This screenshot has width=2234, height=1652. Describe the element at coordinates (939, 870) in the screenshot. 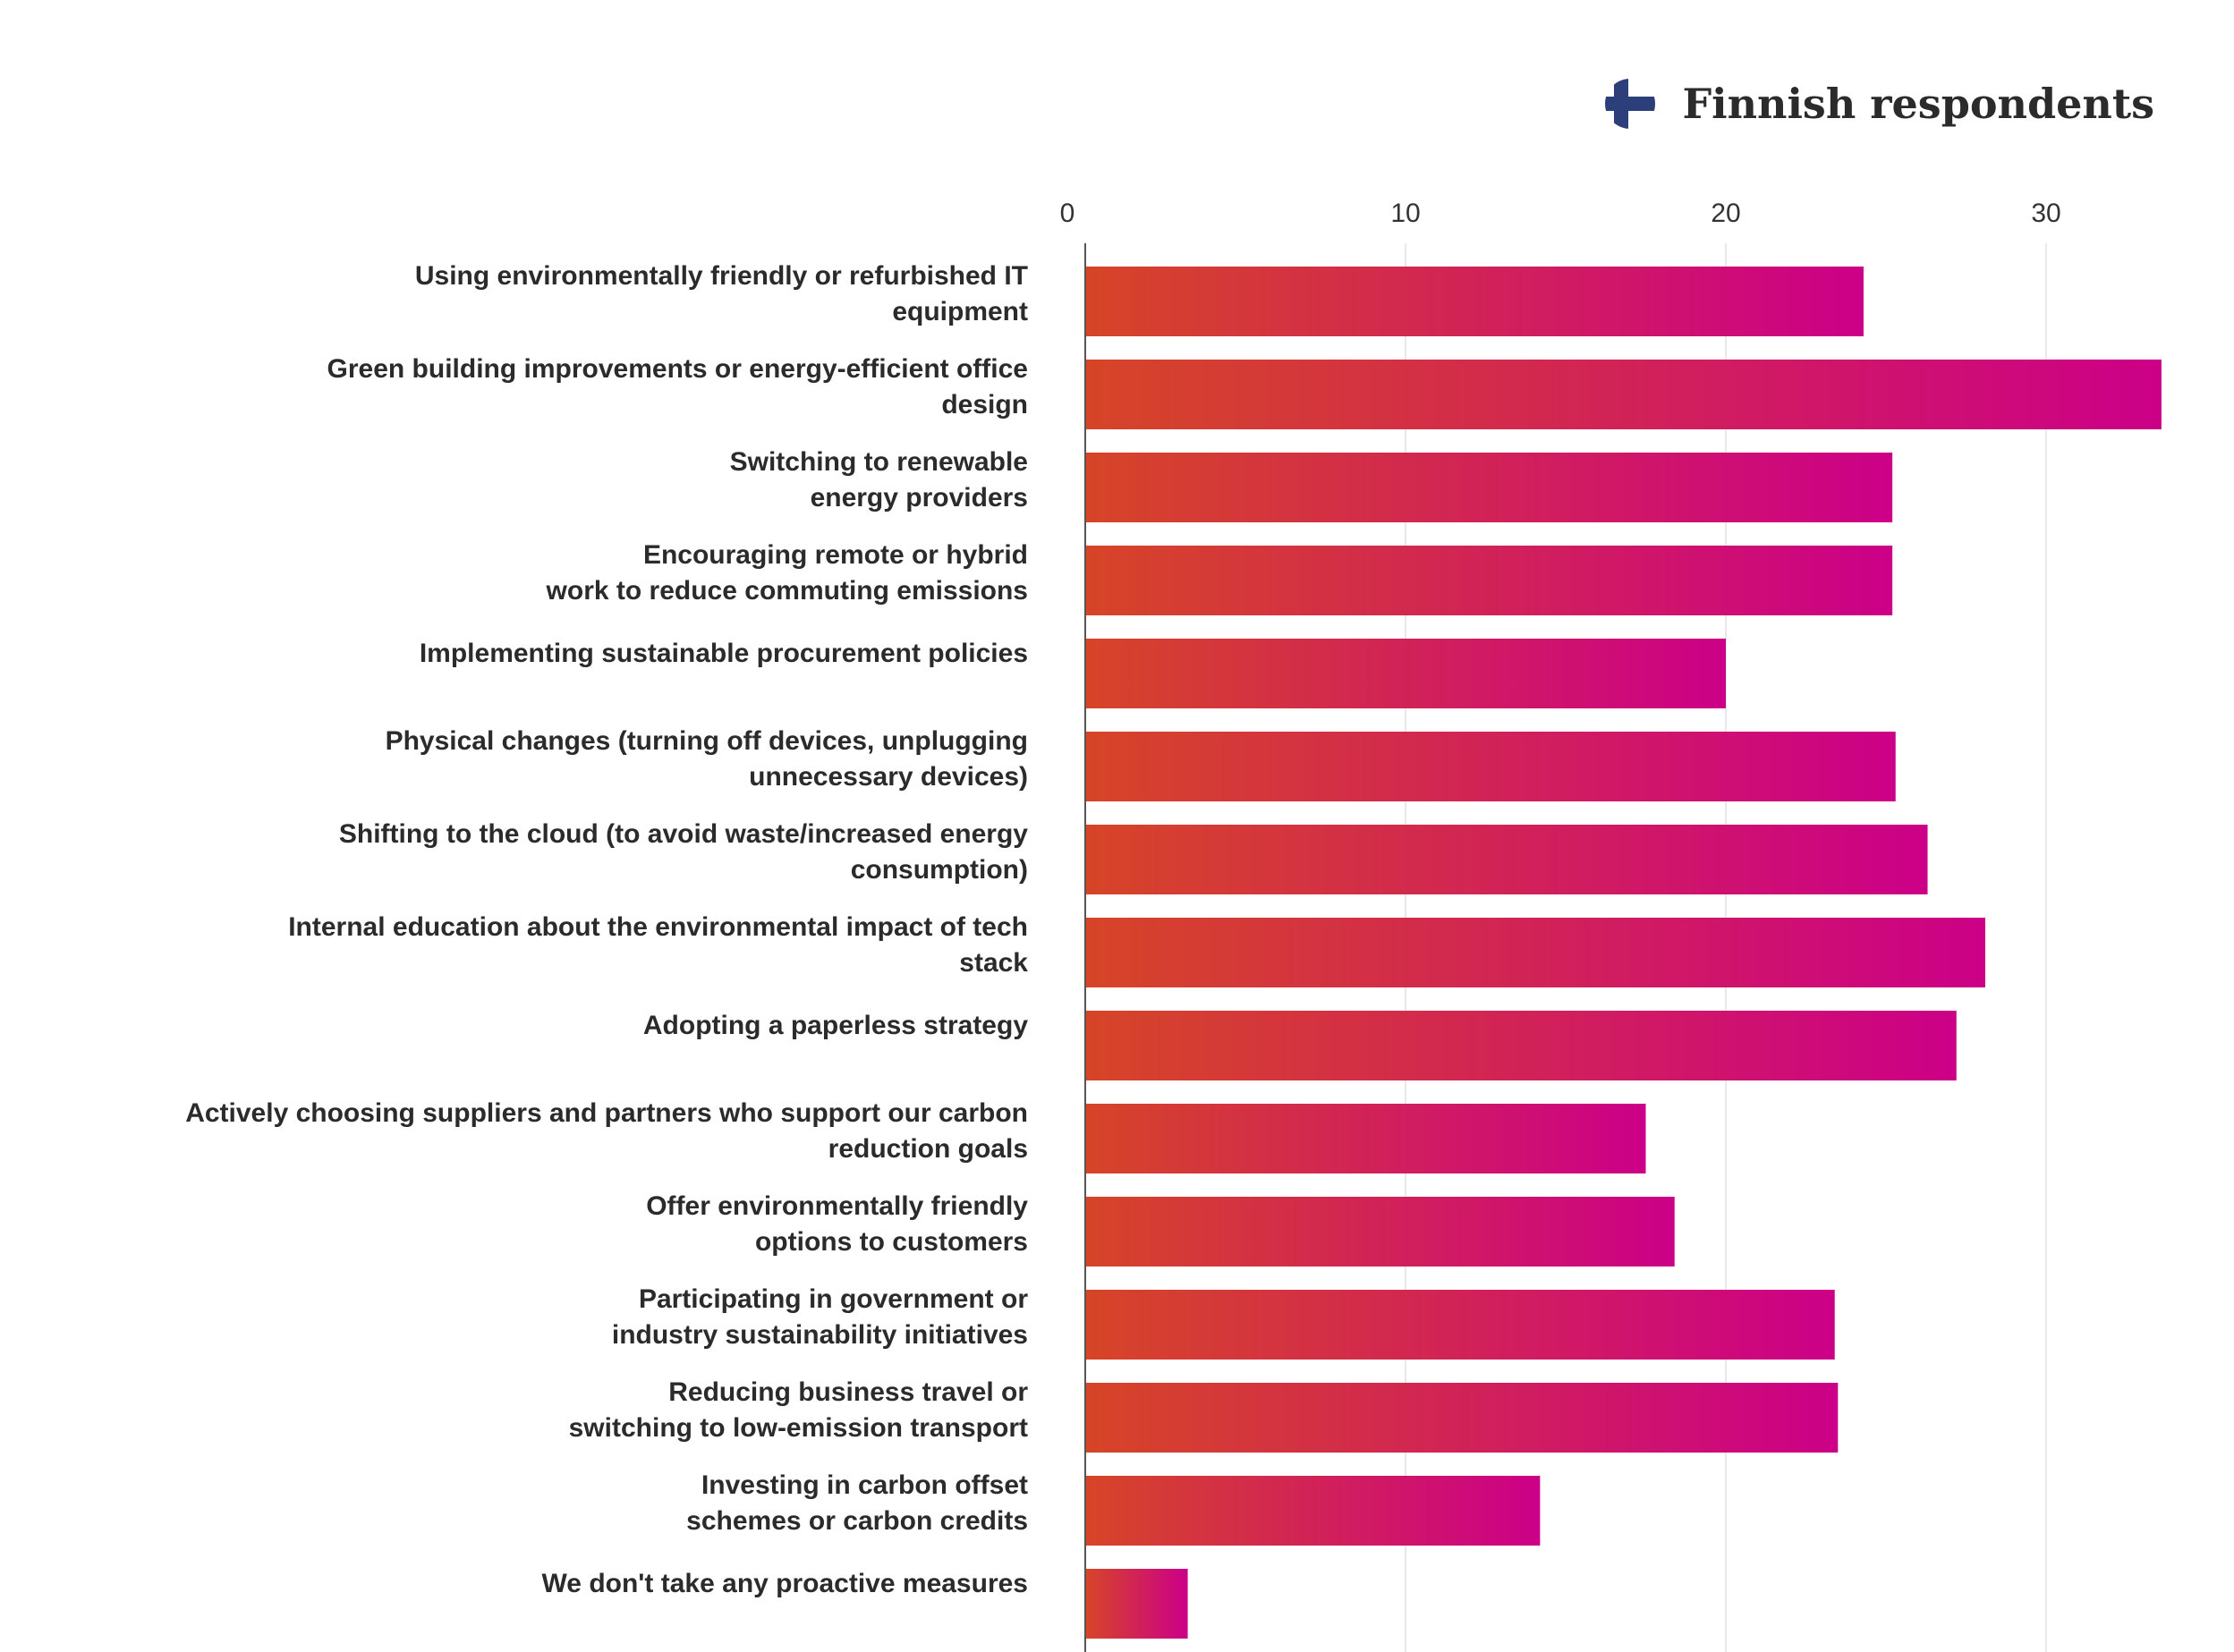

I see `category-label-line: consumption)` at that location.